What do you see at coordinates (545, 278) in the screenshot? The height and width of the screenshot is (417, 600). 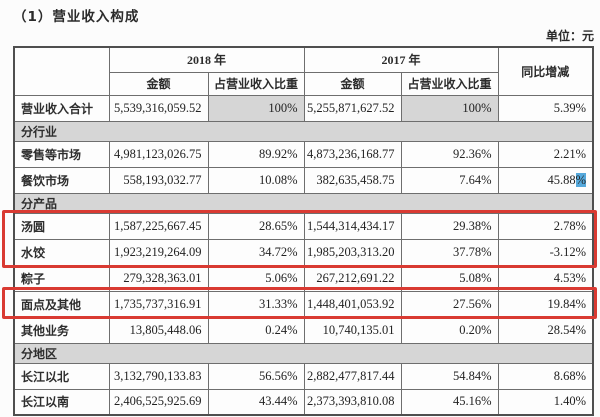 I see `yoy-change: 4.53%` at bounding box center [545, 278].